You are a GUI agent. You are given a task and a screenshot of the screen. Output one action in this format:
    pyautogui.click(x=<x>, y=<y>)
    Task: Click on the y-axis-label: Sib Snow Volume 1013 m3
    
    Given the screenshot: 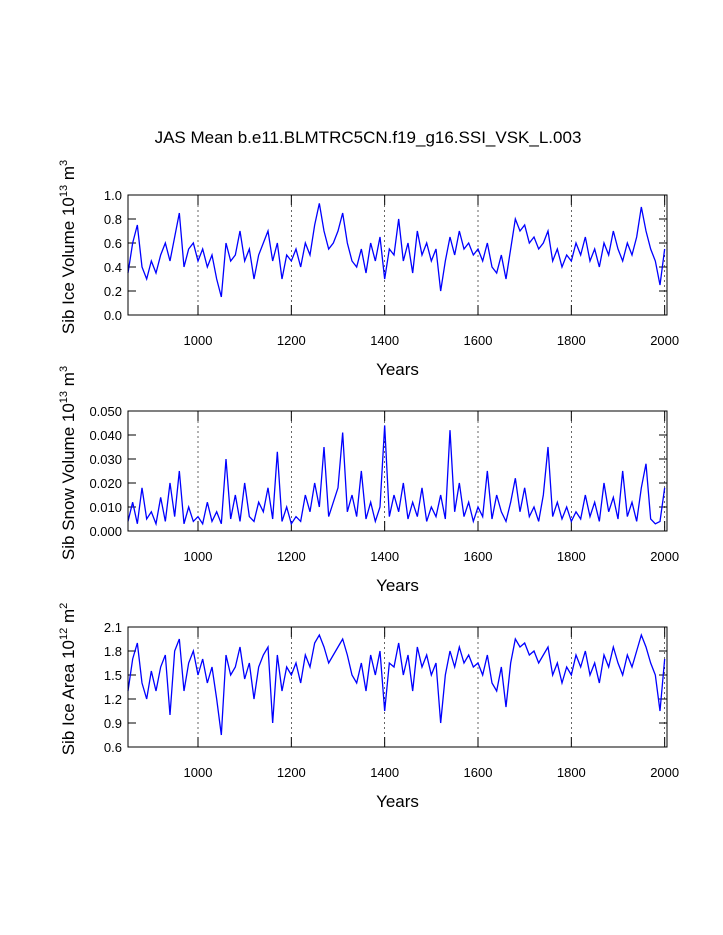 What is the action you would take?
    pyautogui.click(x=68, y=463)
    